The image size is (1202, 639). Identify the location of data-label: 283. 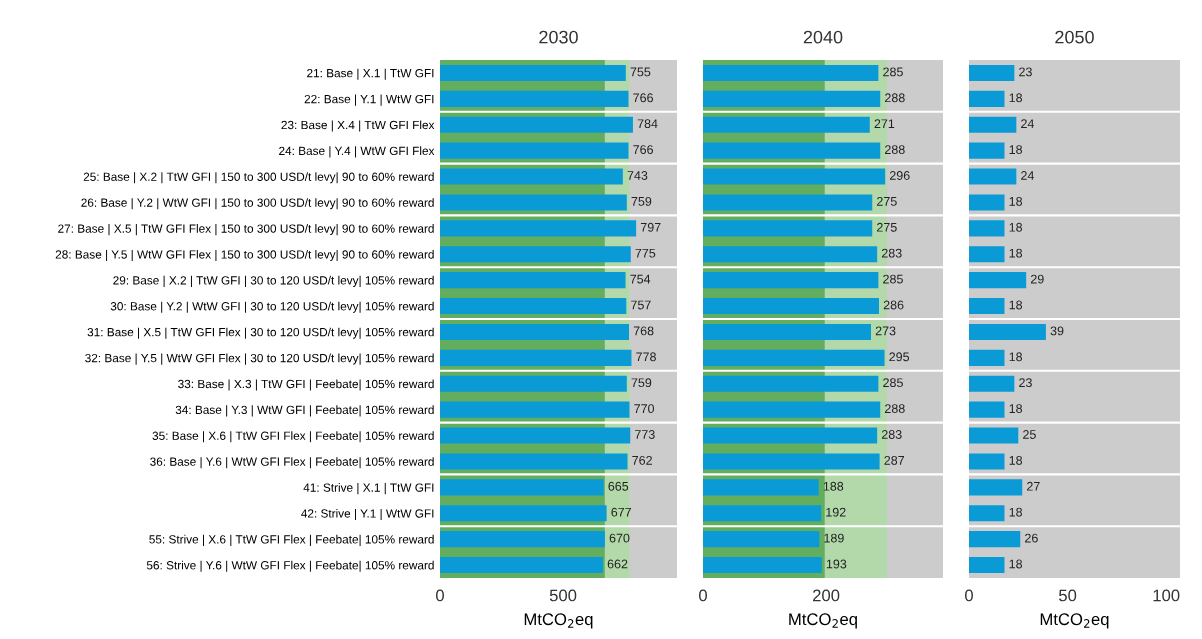
(891, 253).